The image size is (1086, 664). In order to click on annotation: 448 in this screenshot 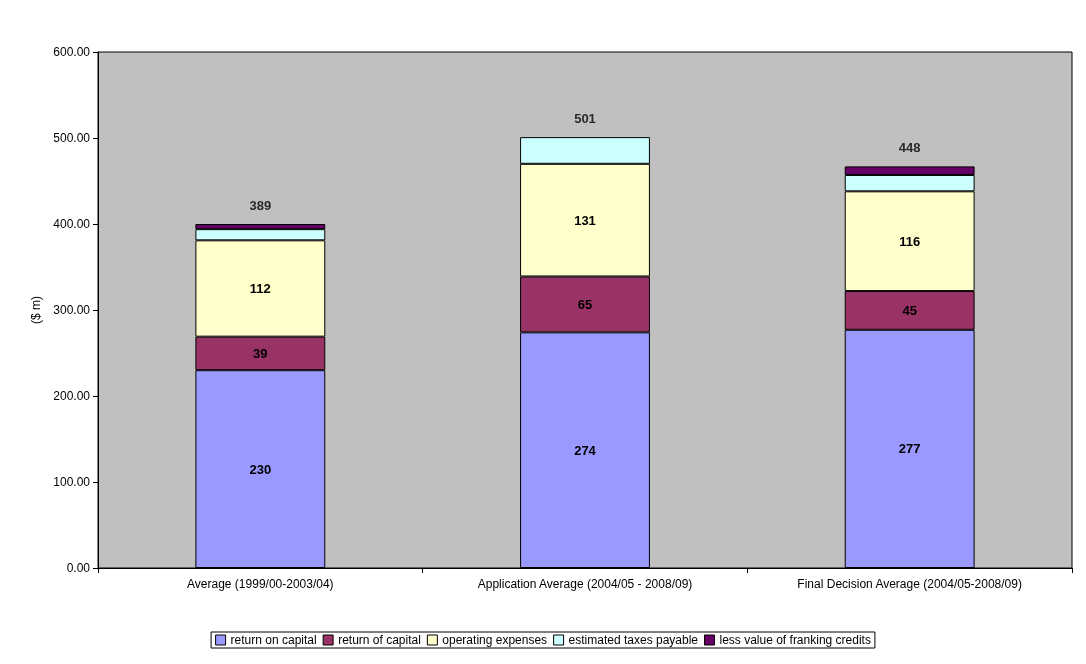, I will do `click(909, 148)`.